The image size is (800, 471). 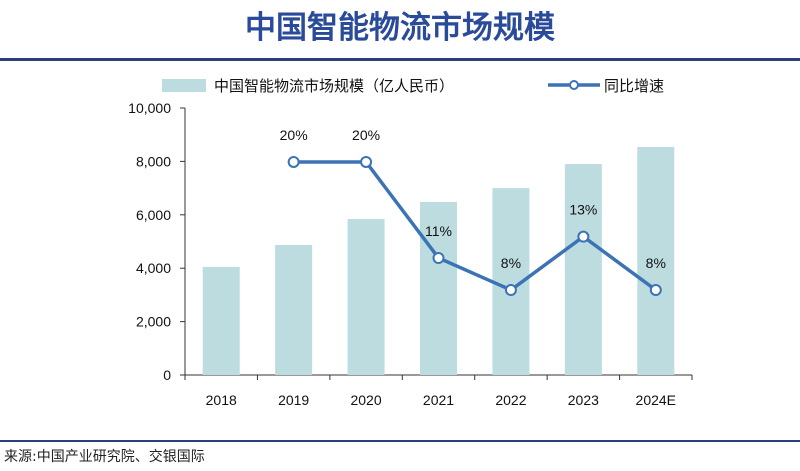 I want to click on bar-2021, so click(x=438, y=288).